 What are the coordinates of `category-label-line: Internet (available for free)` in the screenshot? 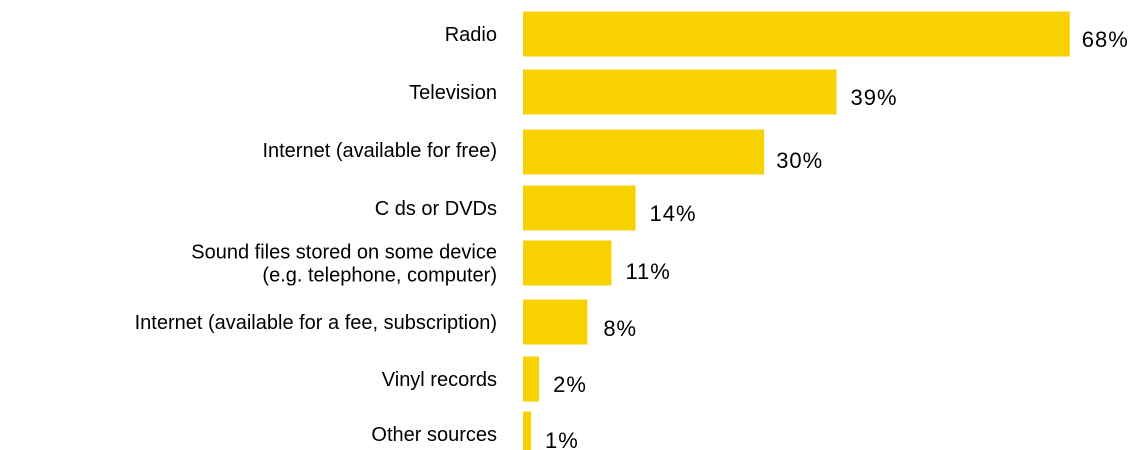 It's located at (379, 151).